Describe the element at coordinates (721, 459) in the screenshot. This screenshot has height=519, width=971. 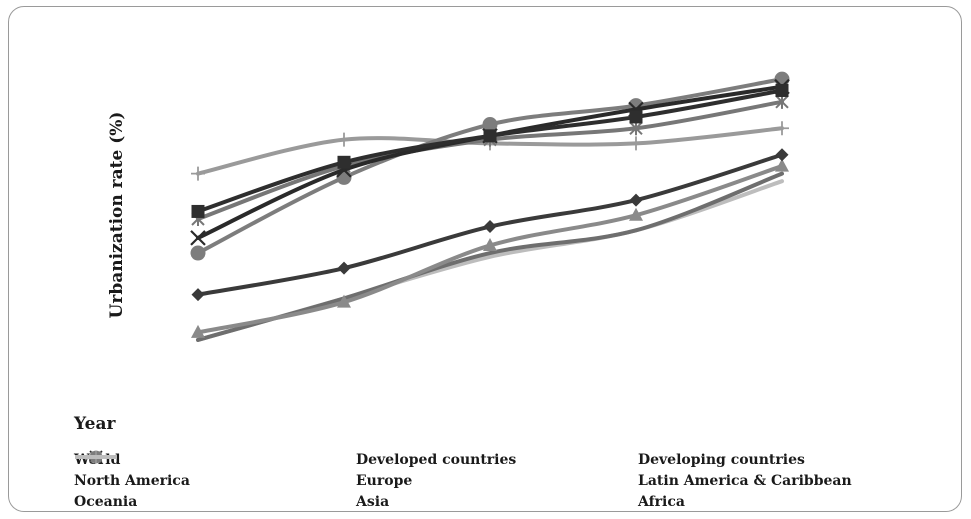
I see `legend-label: Developing countries` at that location.